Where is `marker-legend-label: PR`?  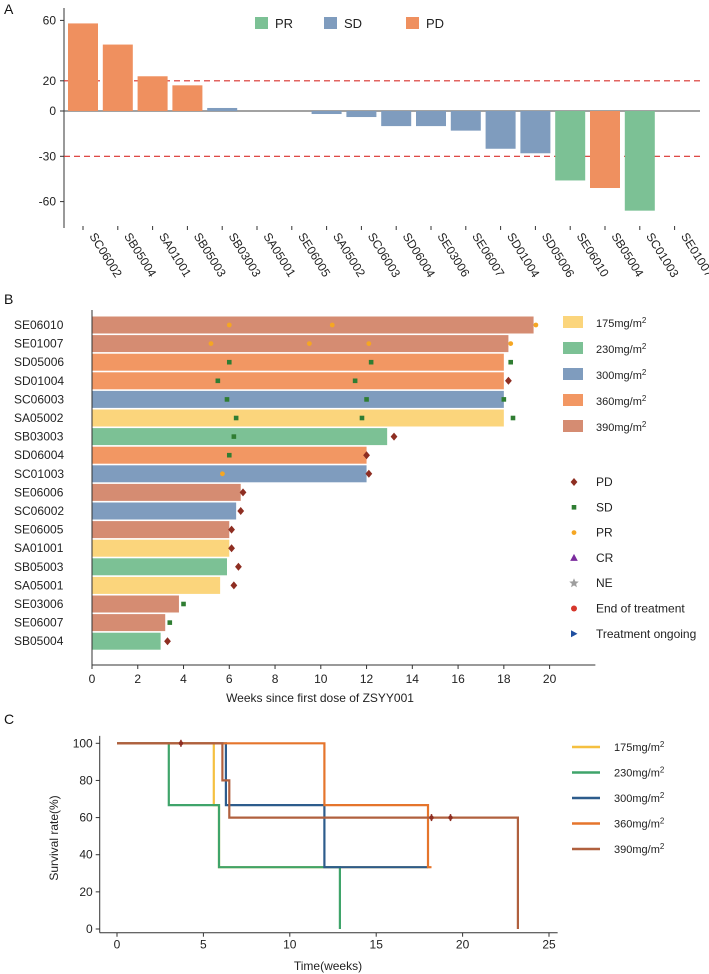
marker-legend-label: PR is located at coordinates (604, 533).